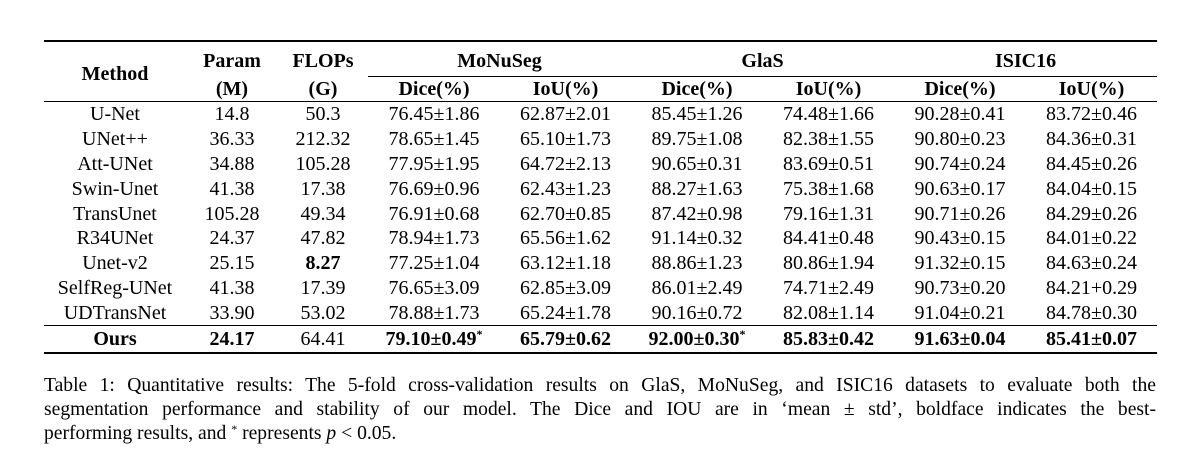  What do you see at coordinates (115, 263) in the screenshot?
I see `cell-method: Unet-v2` at bounding box center [115, 263].